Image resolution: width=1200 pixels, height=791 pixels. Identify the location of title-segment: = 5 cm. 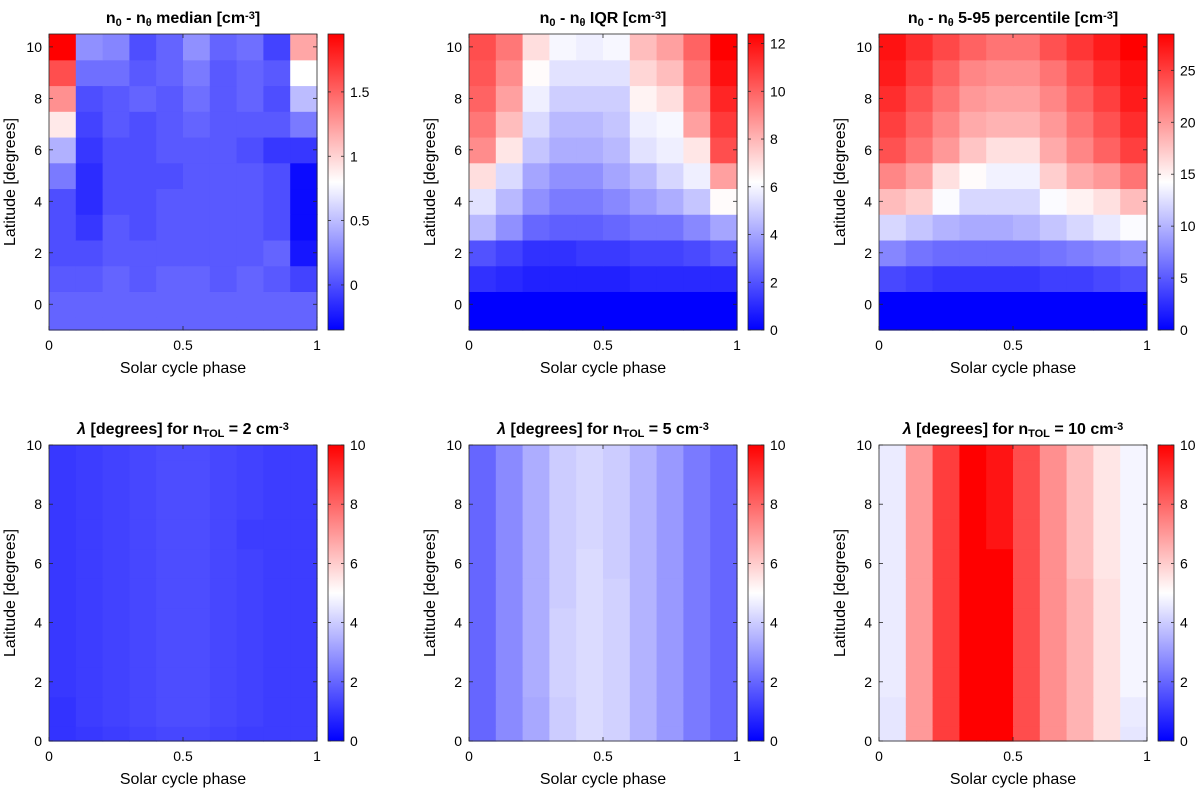
(671, 429).